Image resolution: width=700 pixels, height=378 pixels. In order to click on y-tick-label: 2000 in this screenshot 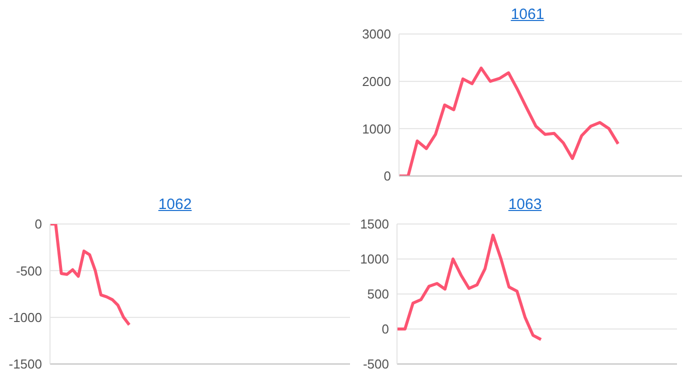, I will do `click(376, 81)`.